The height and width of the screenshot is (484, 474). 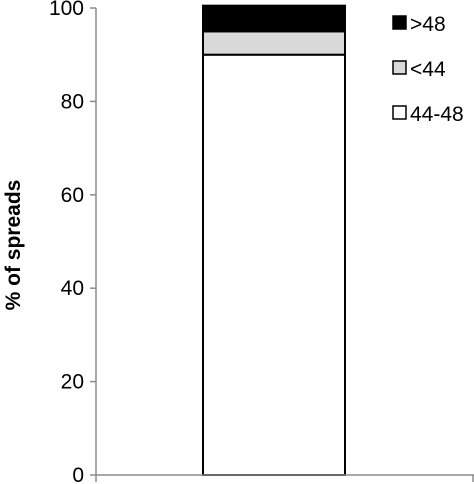 I want to click on legend: >48 <44 44-48, so click(x=428, y=69).